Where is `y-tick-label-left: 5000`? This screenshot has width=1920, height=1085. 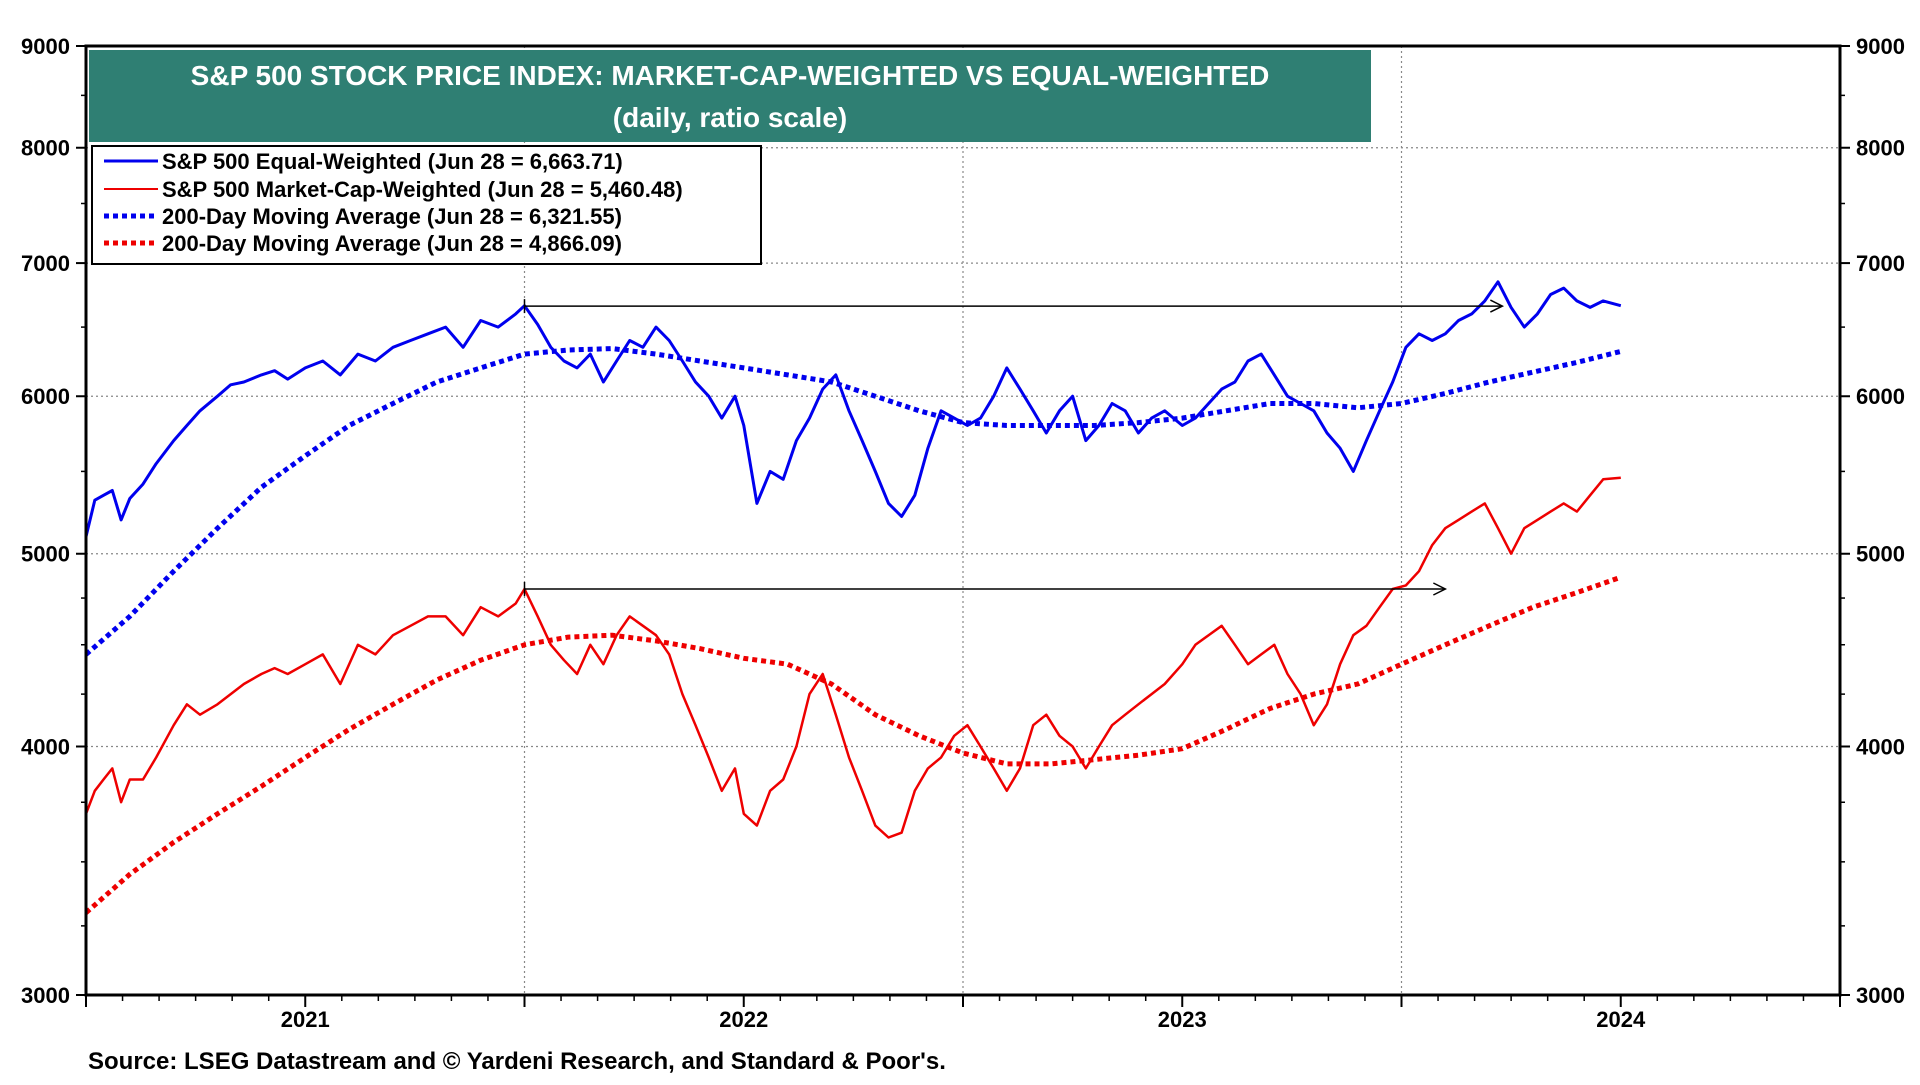
y-tick-label-left: 5000 is located at coordinates (45, 554).